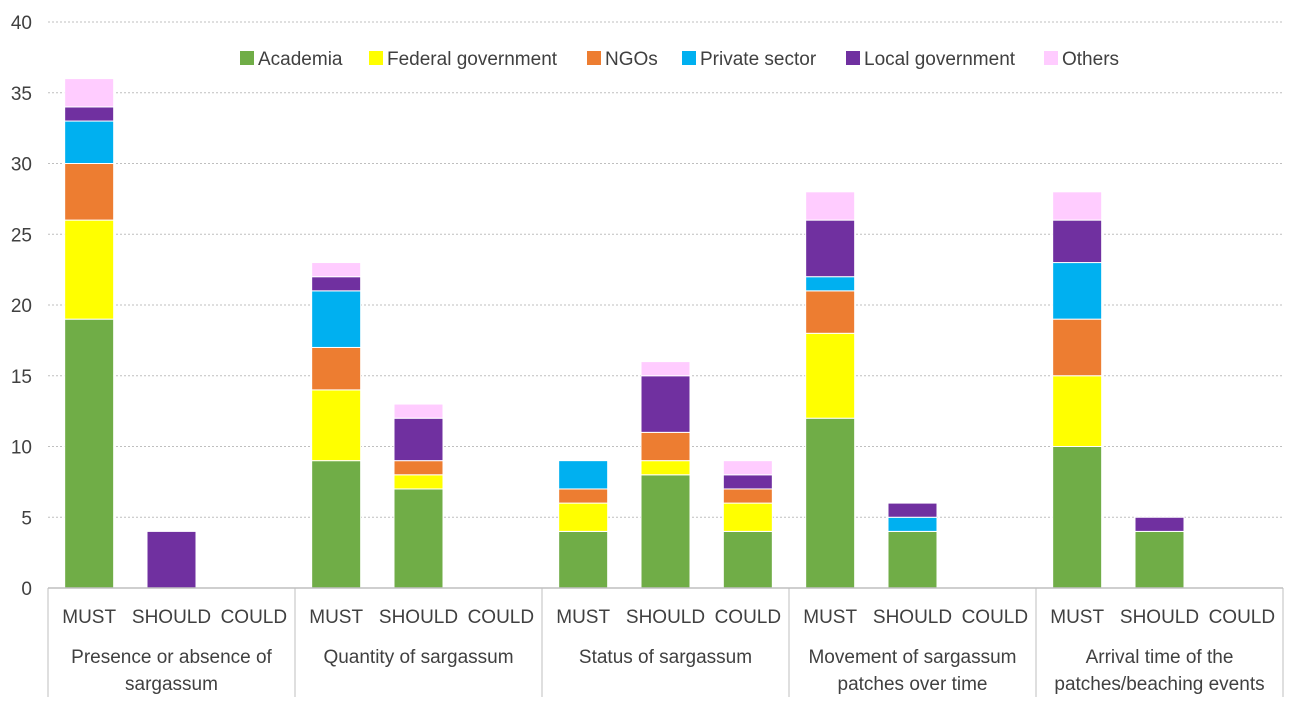 The image size is (1299, 701). I want to click on y-tick-label: 0, so click(26, 589).